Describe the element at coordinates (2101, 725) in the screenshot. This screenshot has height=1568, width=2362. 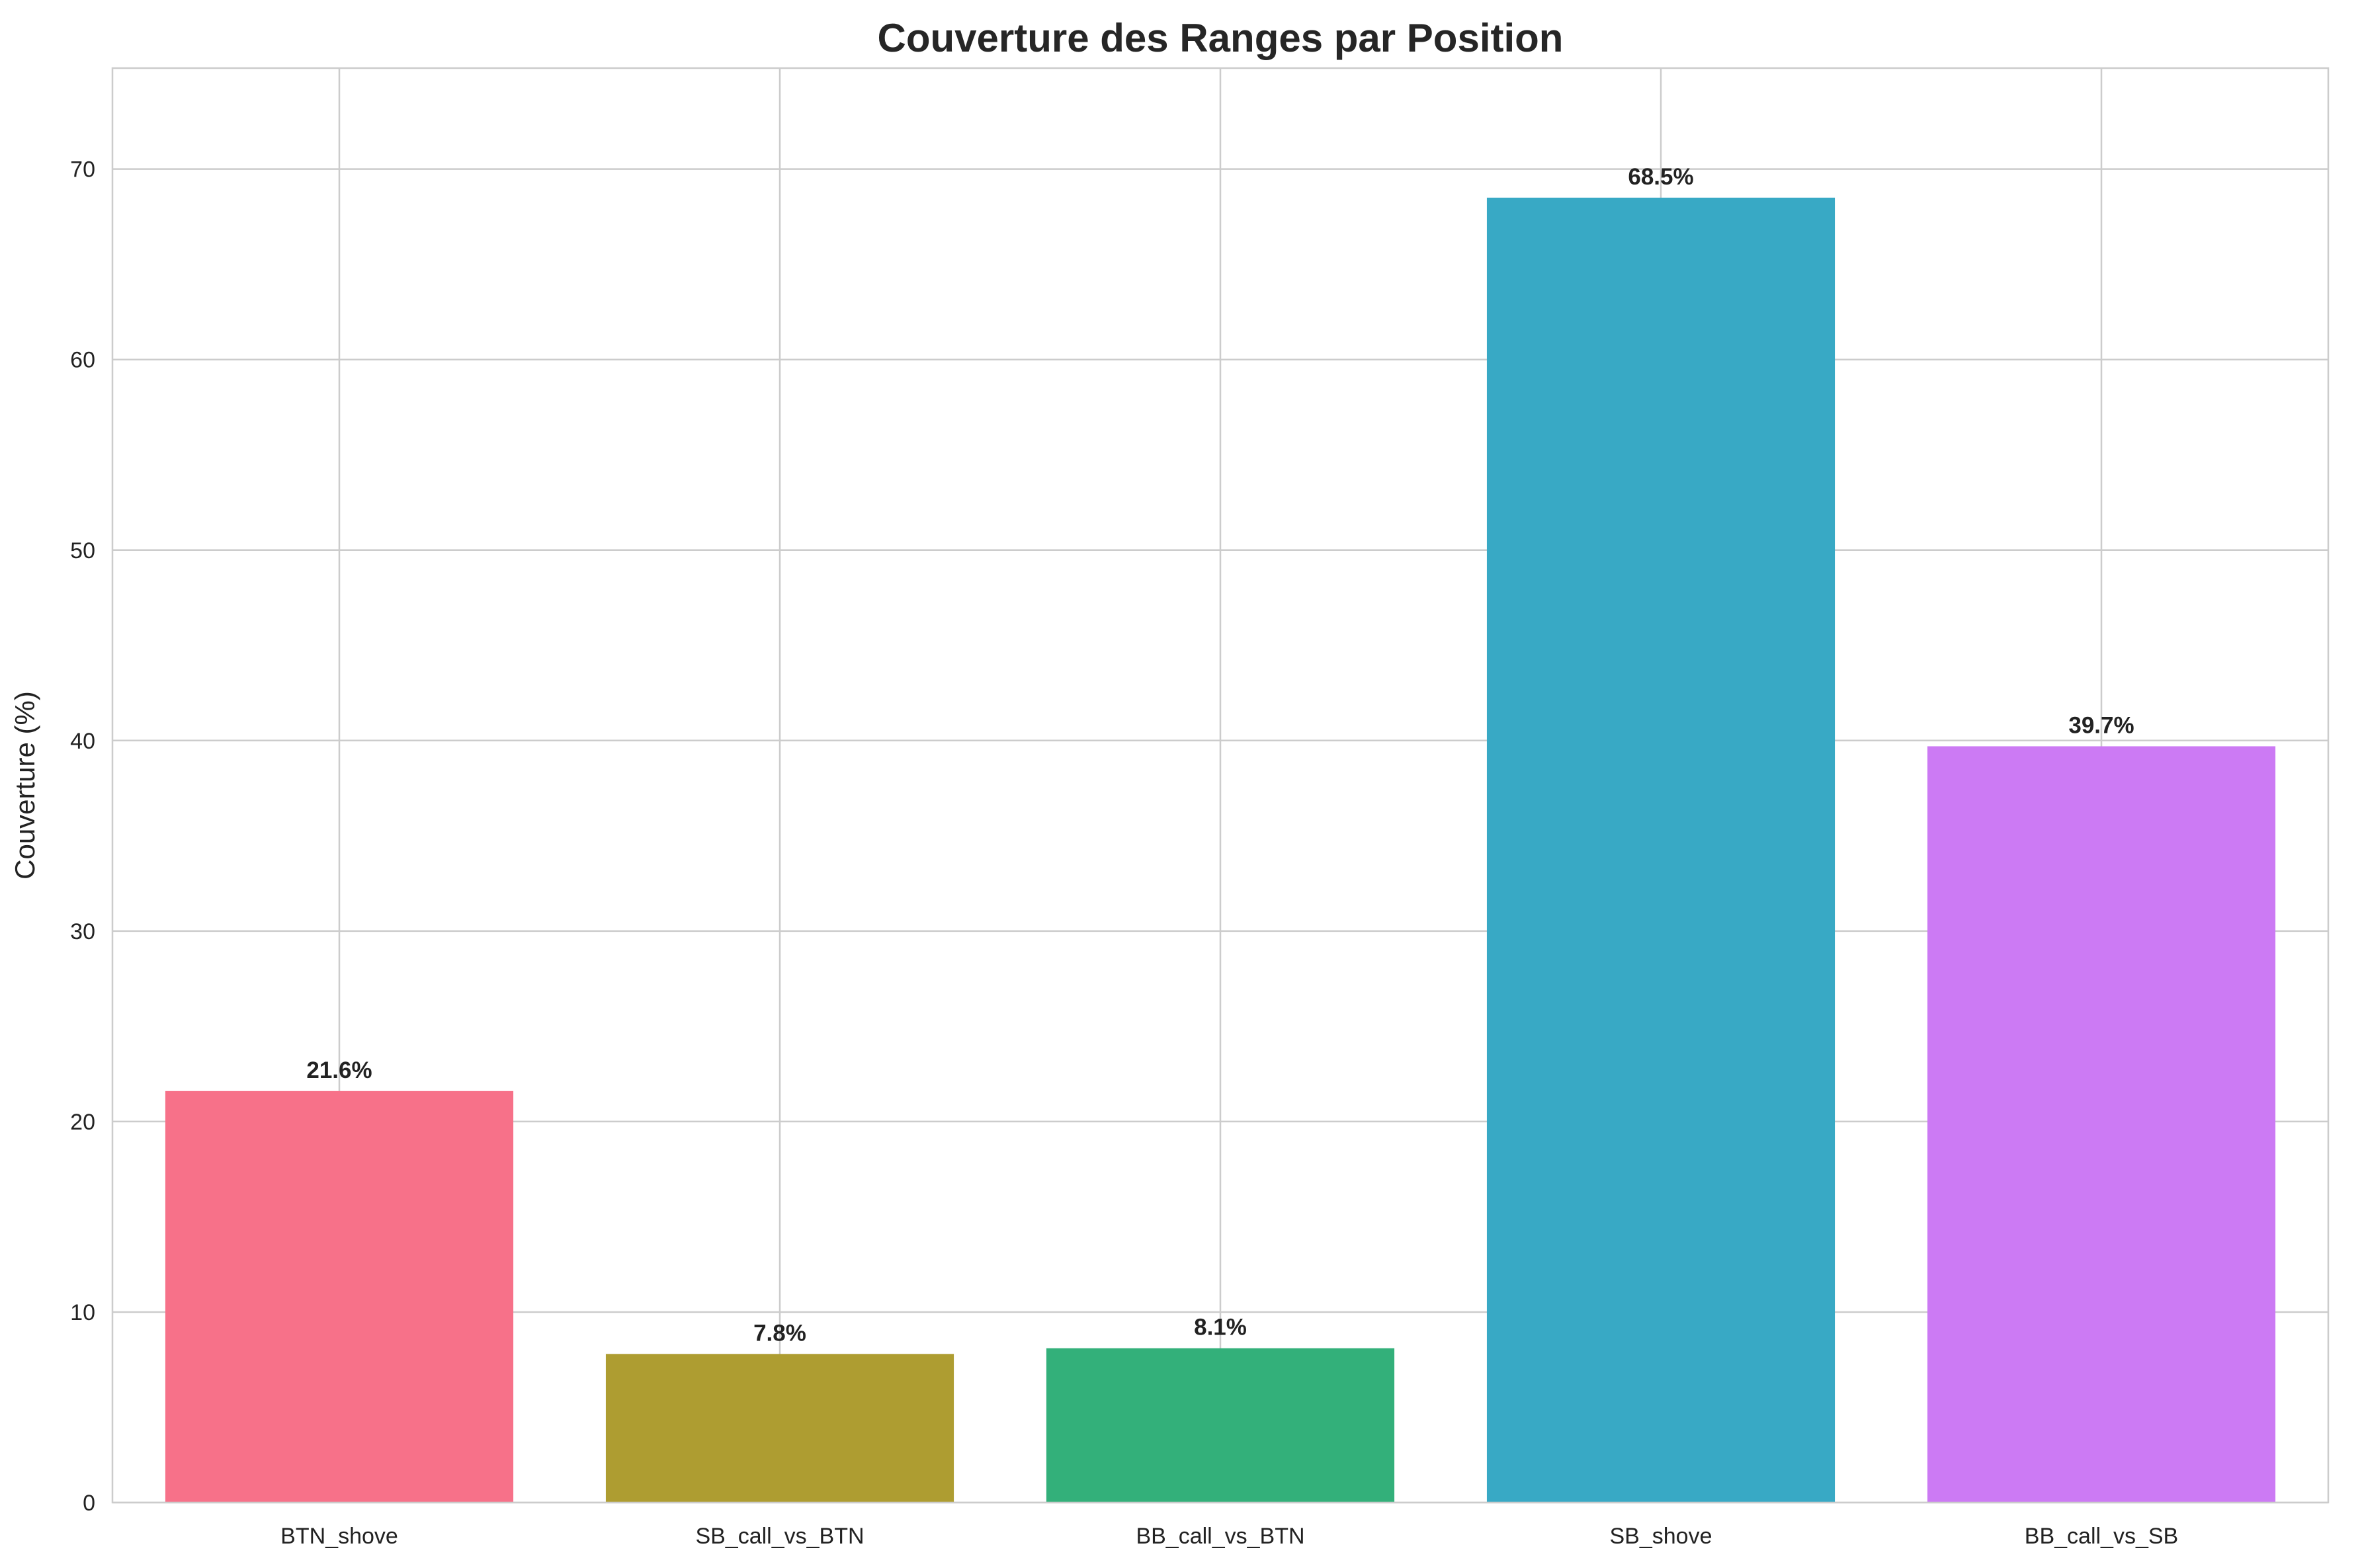
I see `bar-value-label: 39.7%` at that location.